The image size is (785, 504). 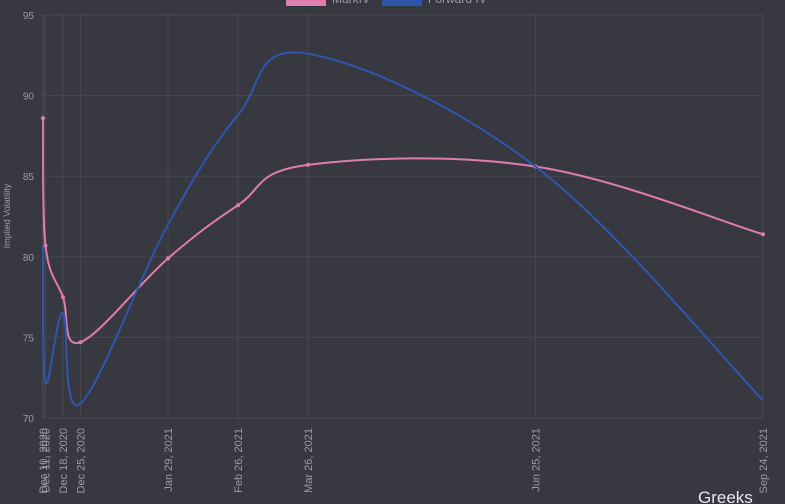 I want to click on x-tick-label: Sep 24, 2021, so click(x=764, y=460).